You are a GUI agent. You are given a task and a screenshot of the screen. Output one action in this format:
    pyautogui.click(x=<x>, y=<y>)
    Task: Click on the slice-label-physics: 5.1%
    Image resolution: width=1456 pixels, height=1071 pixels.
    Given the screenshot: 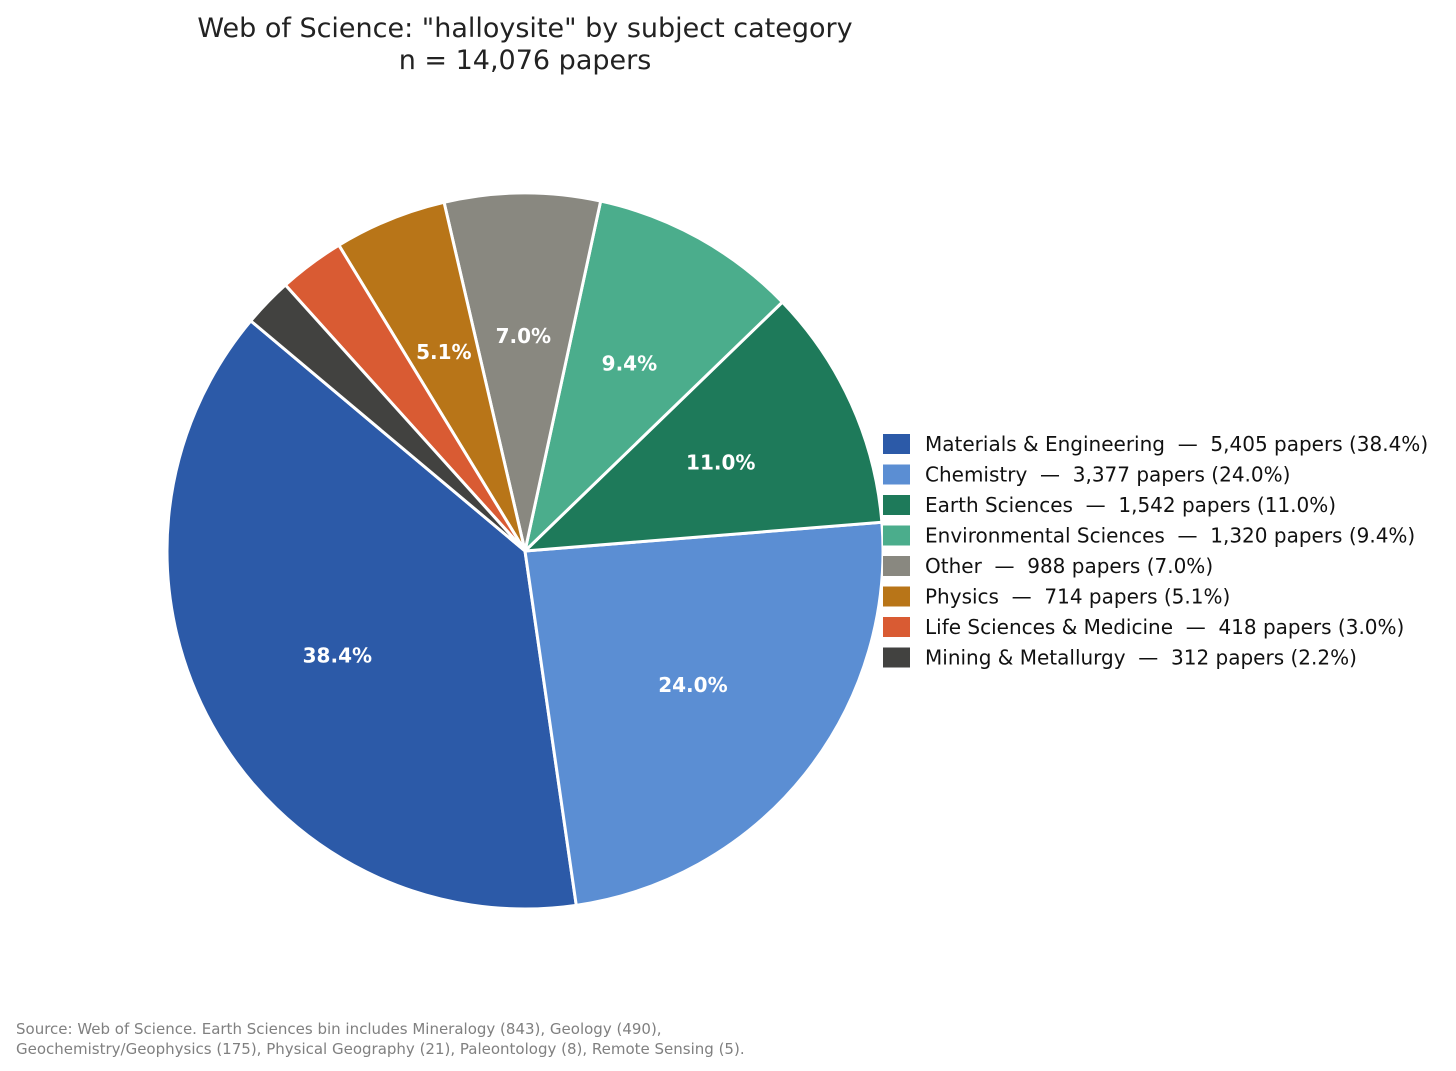 What is the action you would take?
    pyautogui.click(x=443, y=352)
    